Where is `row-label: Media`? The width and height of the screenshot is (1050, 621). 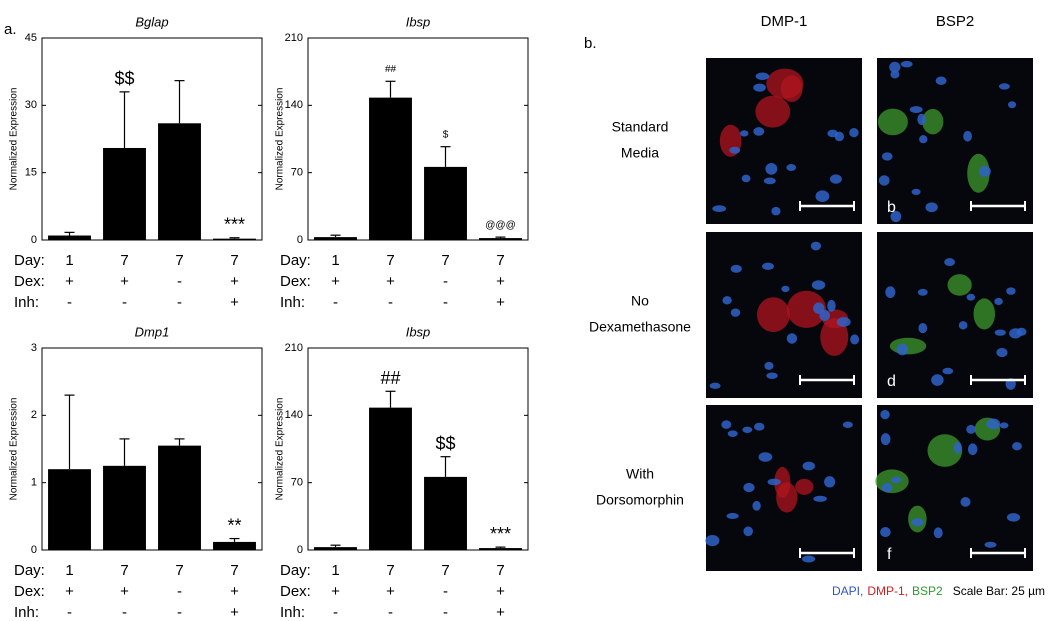
row-label: Media is located at coordinates (640, 153).